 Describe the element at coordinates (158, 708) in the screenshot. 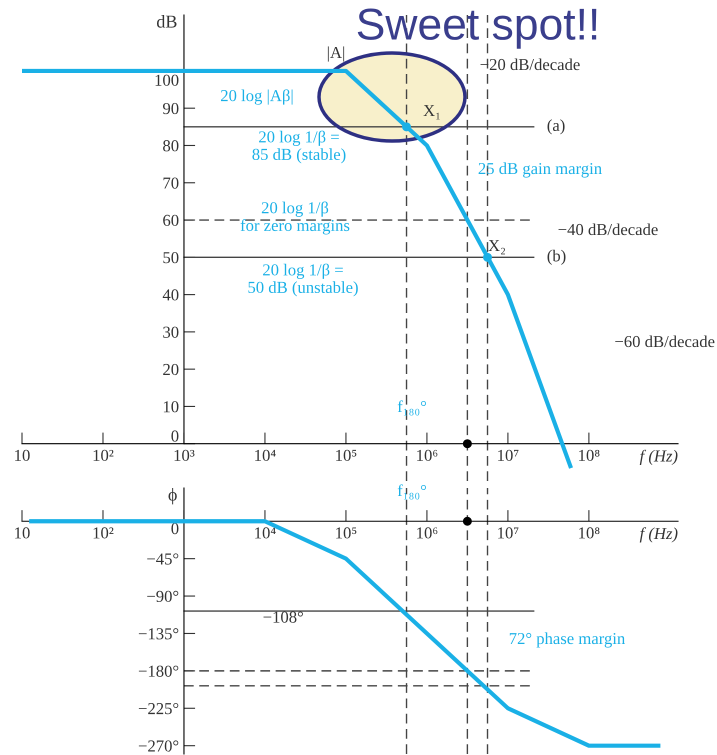

I see `y-tick-label: −225°` at that location.